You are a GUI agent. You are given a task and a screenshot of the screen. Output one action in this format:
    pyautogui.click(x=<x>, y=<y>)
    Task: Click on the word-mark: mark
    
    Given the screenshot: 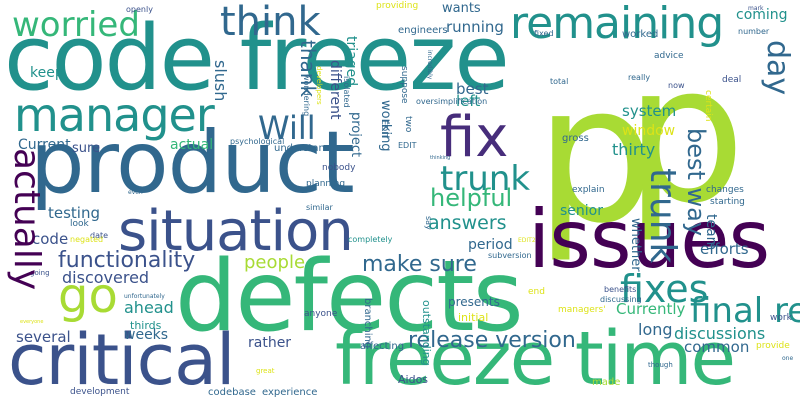 What is the action you would take?
    pyautogui.click(x=756, y=8)
    